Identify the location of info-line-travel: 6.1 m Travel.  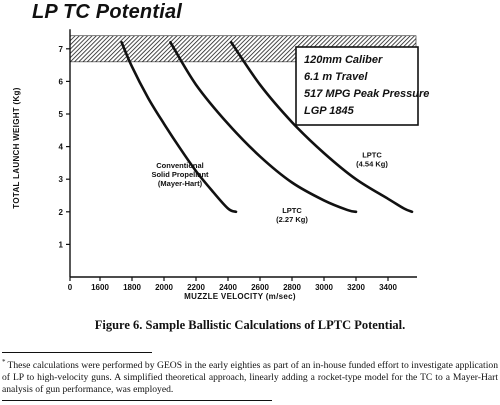
(336, 77).